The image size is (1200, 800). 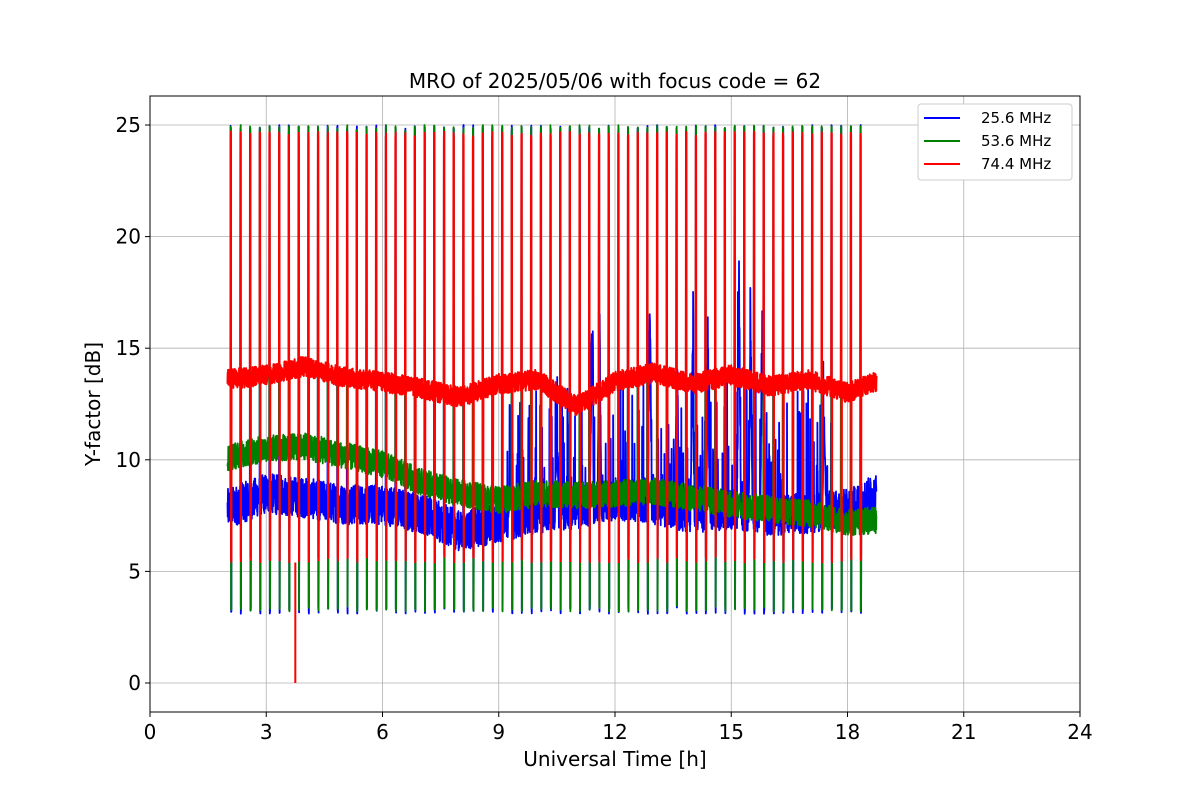 What do you see at coordinates (128, 125) in the screenshot?
I see `y-tick-label: 25` at bounding box center [128, 125].